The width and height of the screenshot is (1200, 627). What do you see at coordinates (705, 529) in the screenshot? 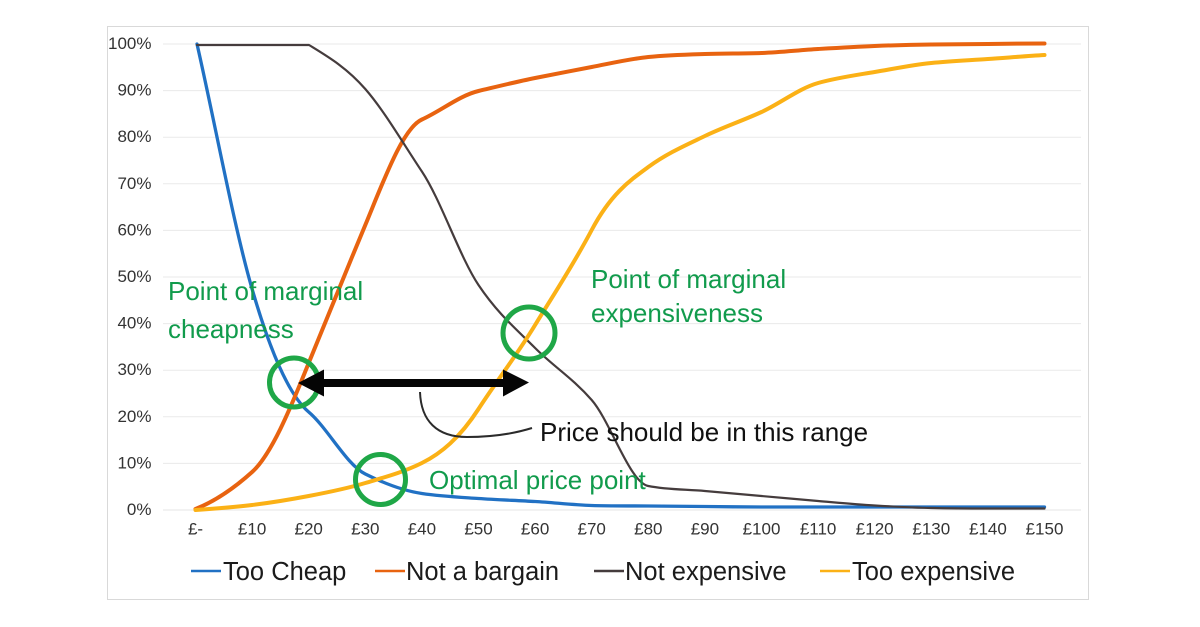
I see `svg-text: £90` at bounding box center [705, 529].